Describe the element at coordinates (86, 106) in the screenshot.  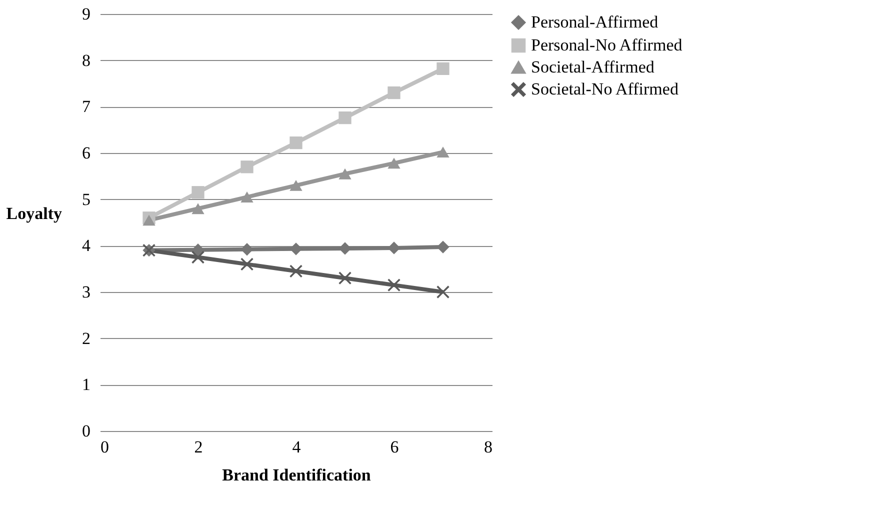
I see `y-tick-label: 7` at that location.